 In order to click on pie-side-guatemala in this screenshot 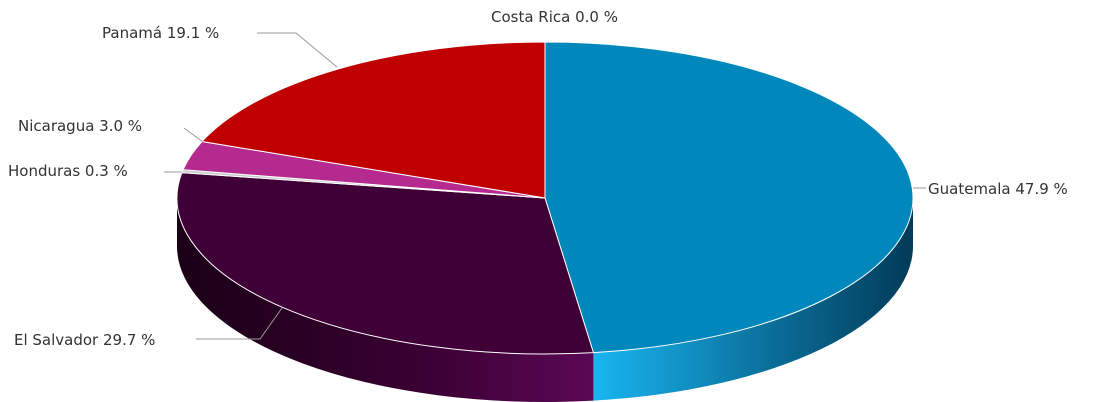, I will do `click(753, 299)`.